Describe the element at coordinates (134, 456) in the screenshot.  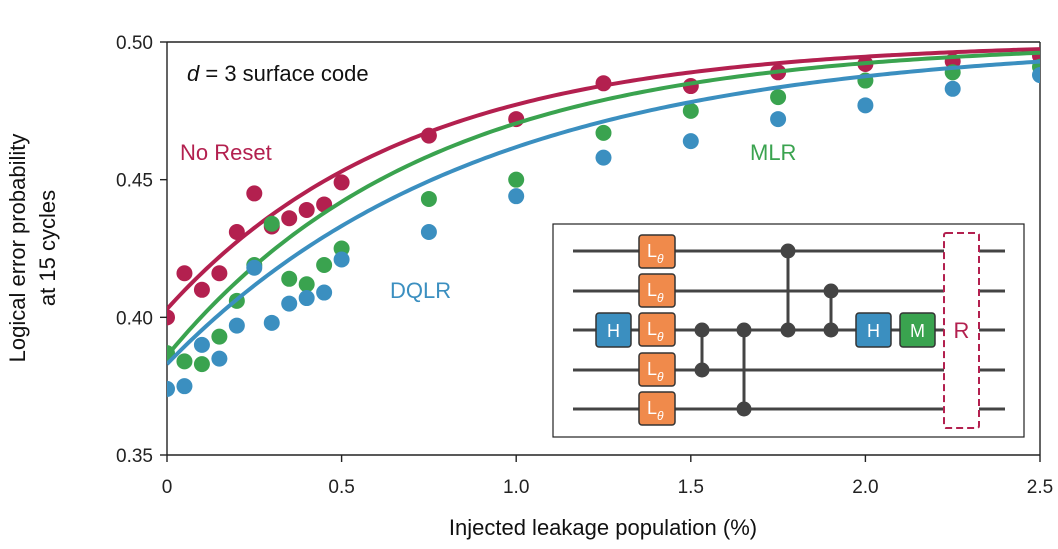
I see `y-tick-label: 0.35` at that location.